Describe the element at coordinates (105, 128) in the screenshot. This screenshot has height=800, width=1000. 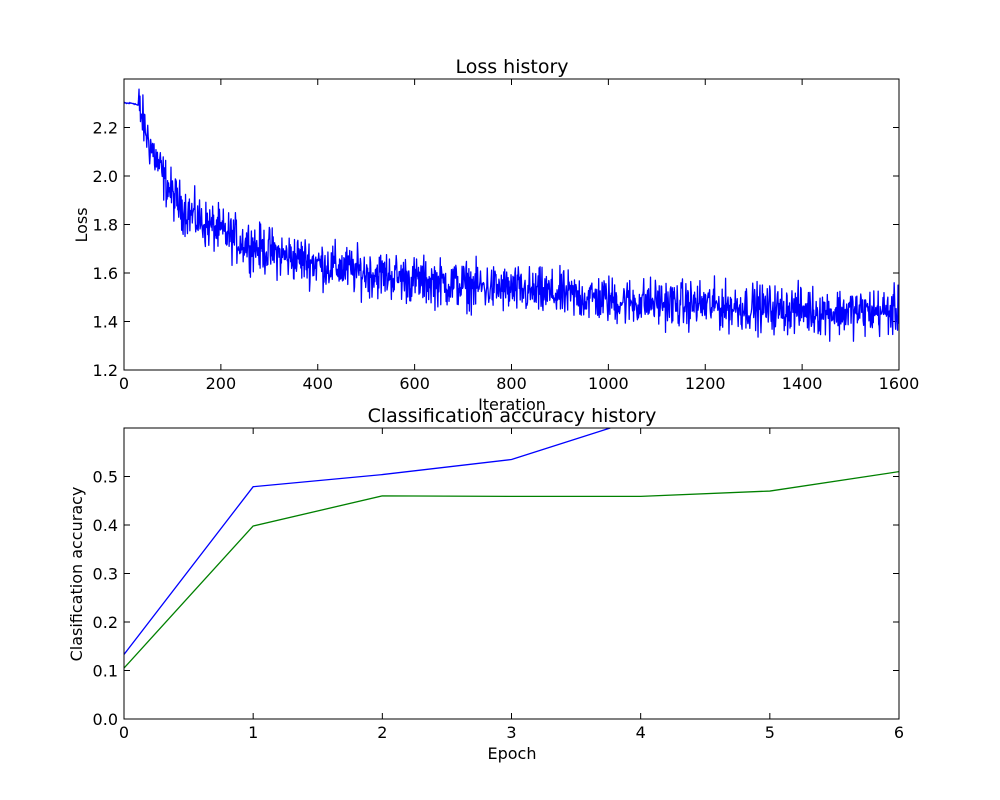
I see `loss-y-tick-label: 2.2` at that location.